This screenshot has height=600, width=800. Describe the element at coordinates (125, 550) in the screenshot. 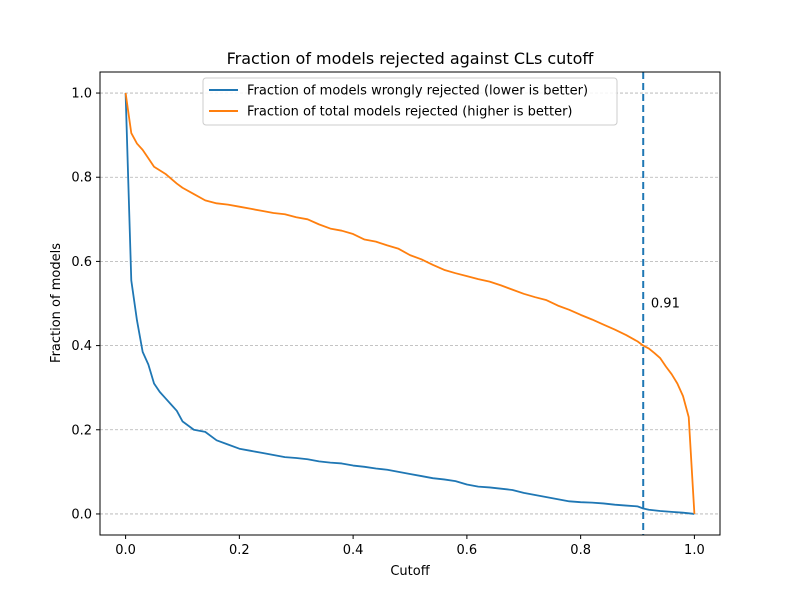

I see `x-tick-label: 0.0` at that location.